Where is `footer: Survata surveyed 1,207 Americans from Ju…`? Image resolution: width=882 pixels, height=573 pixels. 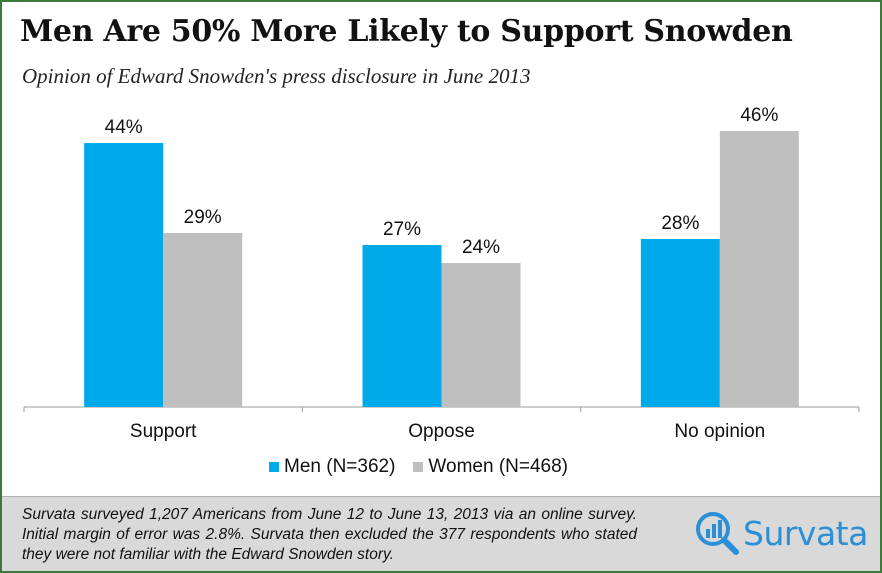
footer: Survata surveyed 1,207 Americans from Ju… is located at coordinates (441, 533).